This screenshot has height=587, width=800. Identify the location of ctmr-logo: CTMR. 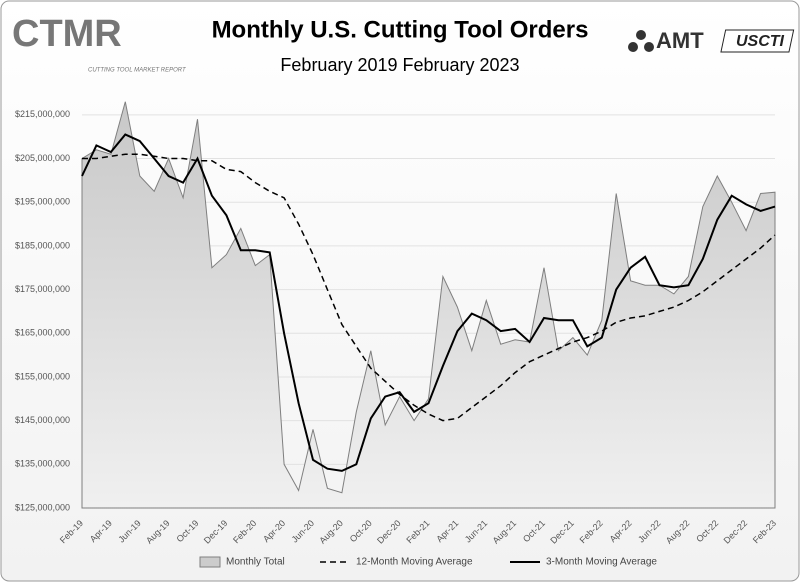
(67, 34).